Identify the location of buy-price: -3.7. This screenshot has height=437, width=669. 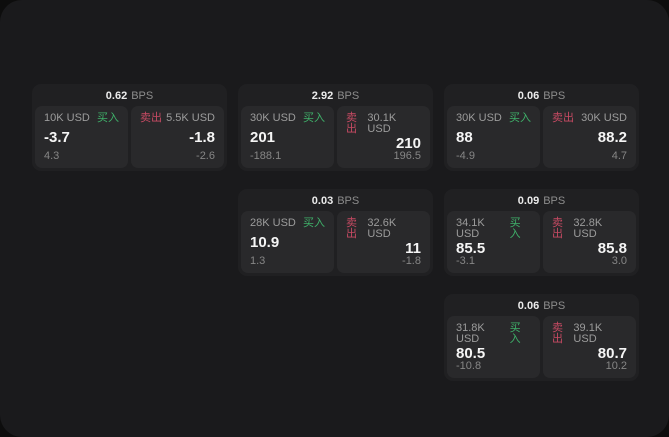
(57, 137).